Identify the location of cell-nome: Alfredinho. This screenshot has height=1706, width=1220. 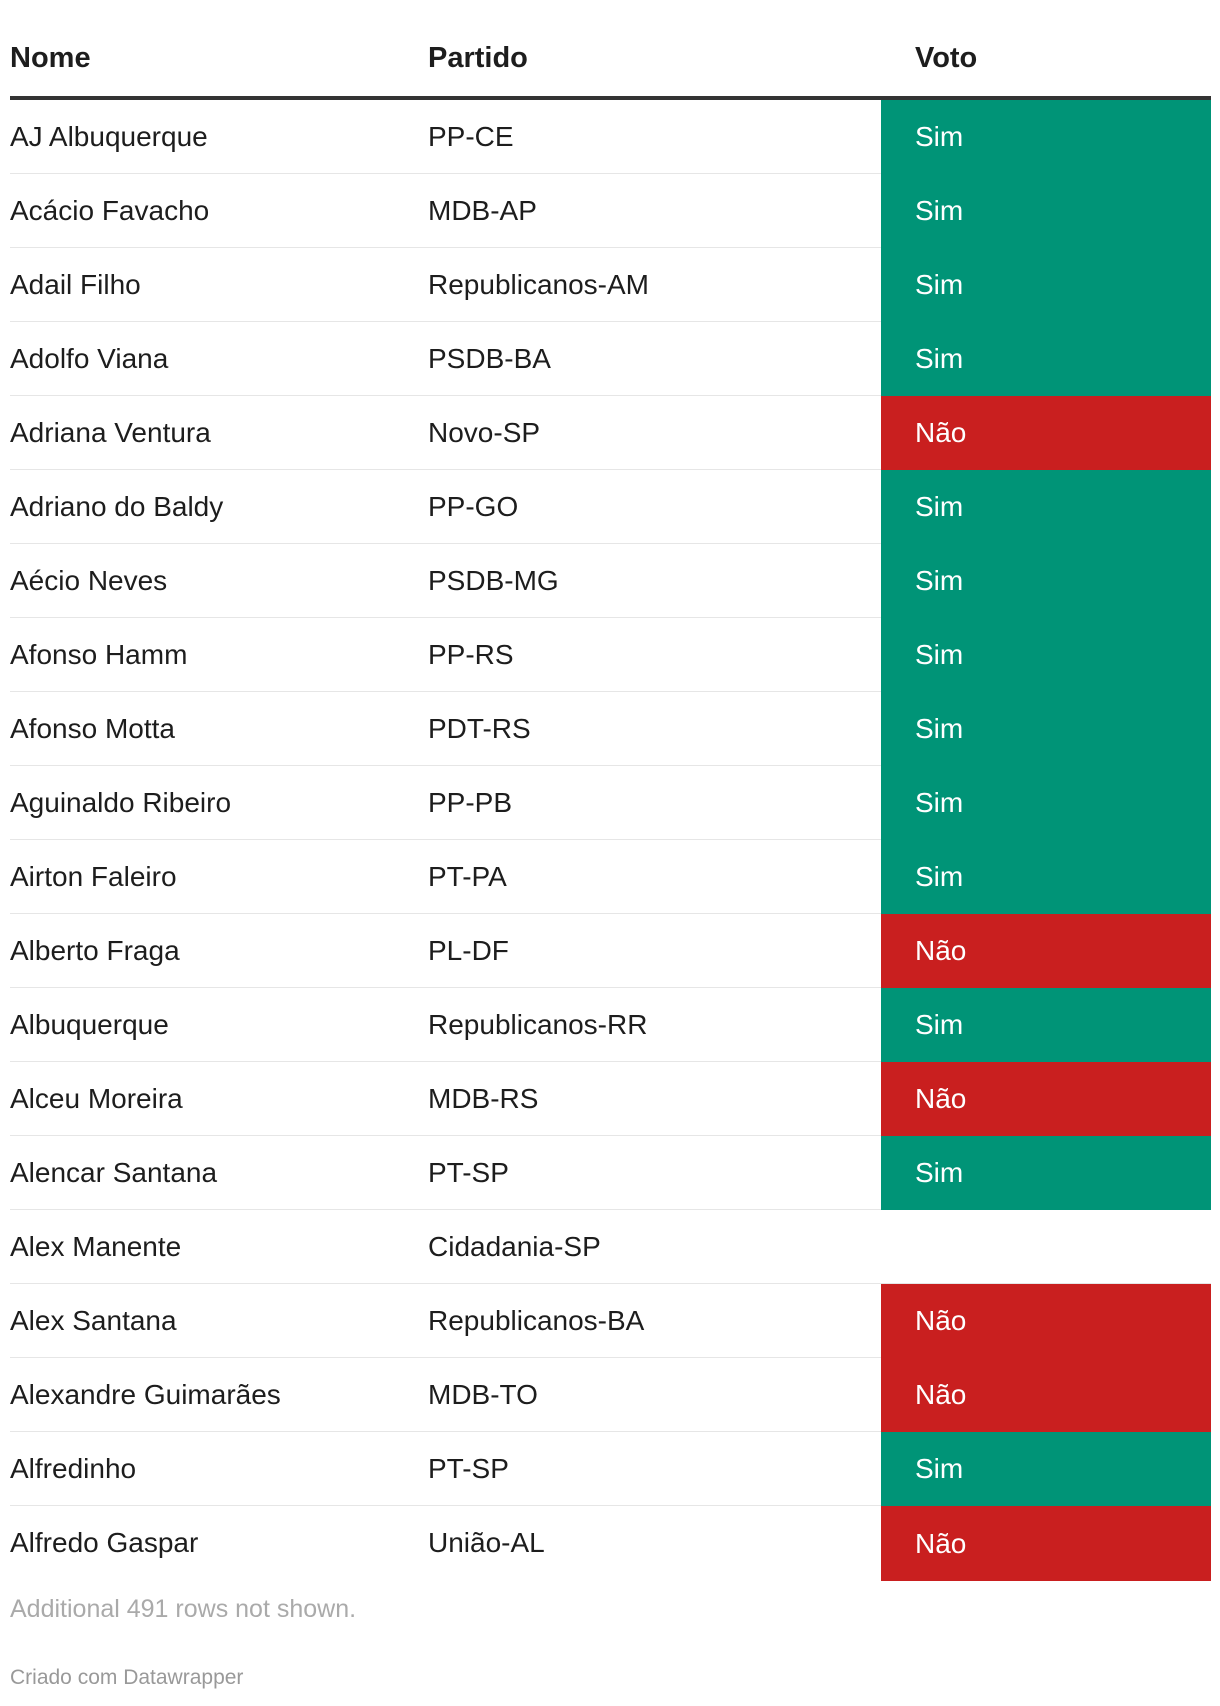
(73, 1468).